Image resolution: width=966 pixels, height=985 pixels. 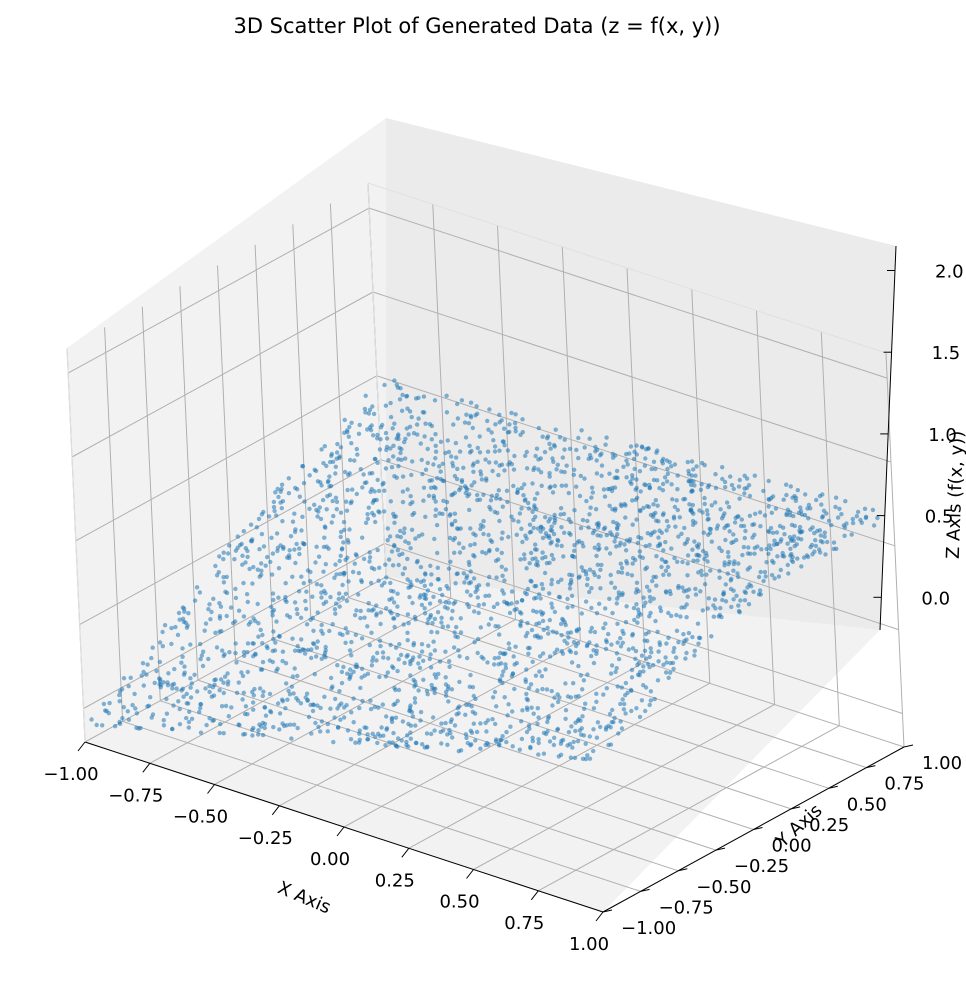 I want to click on z-tick-label: 0.5, so click(x=939, y=517).